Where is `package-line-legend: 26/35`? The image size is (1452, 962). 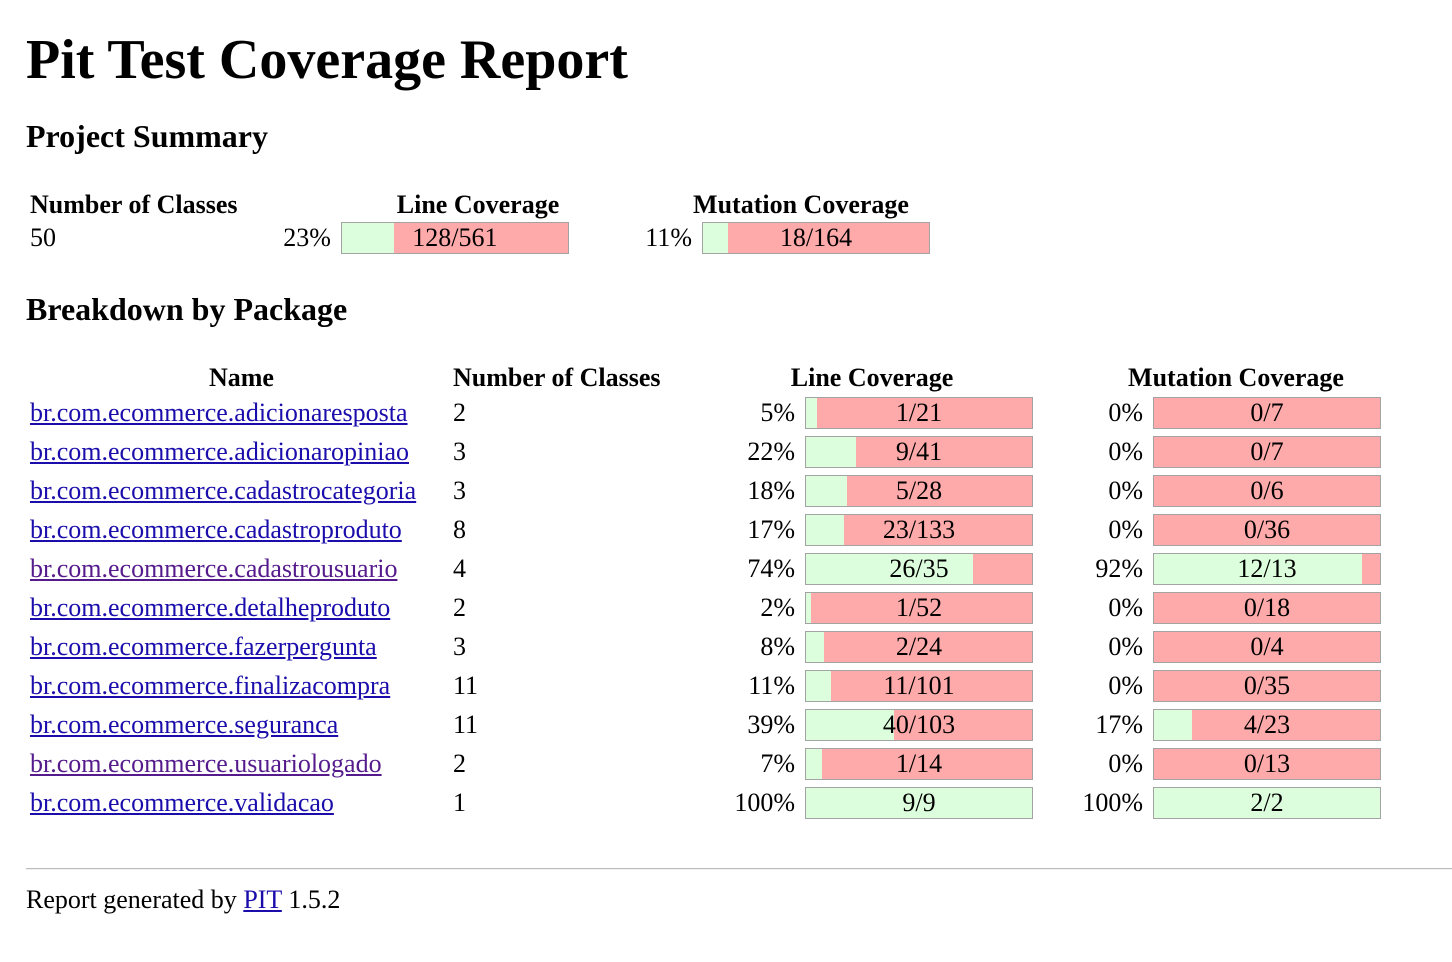 package-line-legend: 26/35 is located at coordinates (919, 568).